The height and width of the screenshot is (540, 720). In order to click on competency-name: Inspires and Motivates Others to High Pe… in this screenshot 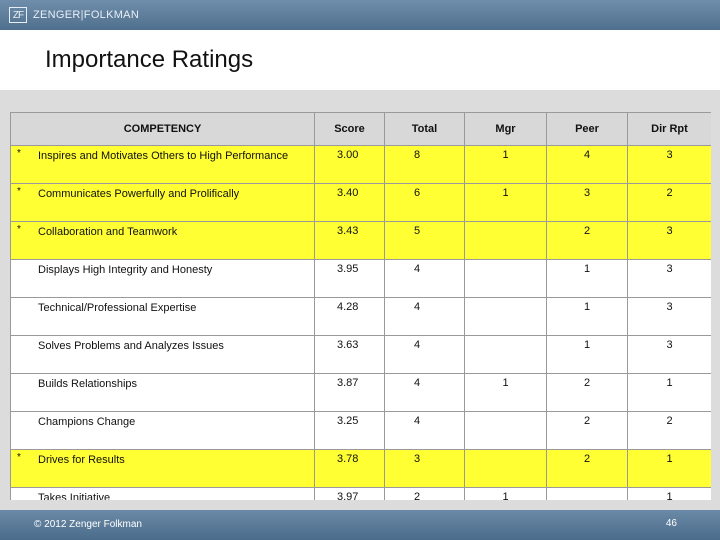, I will do `click(163, 156)`.